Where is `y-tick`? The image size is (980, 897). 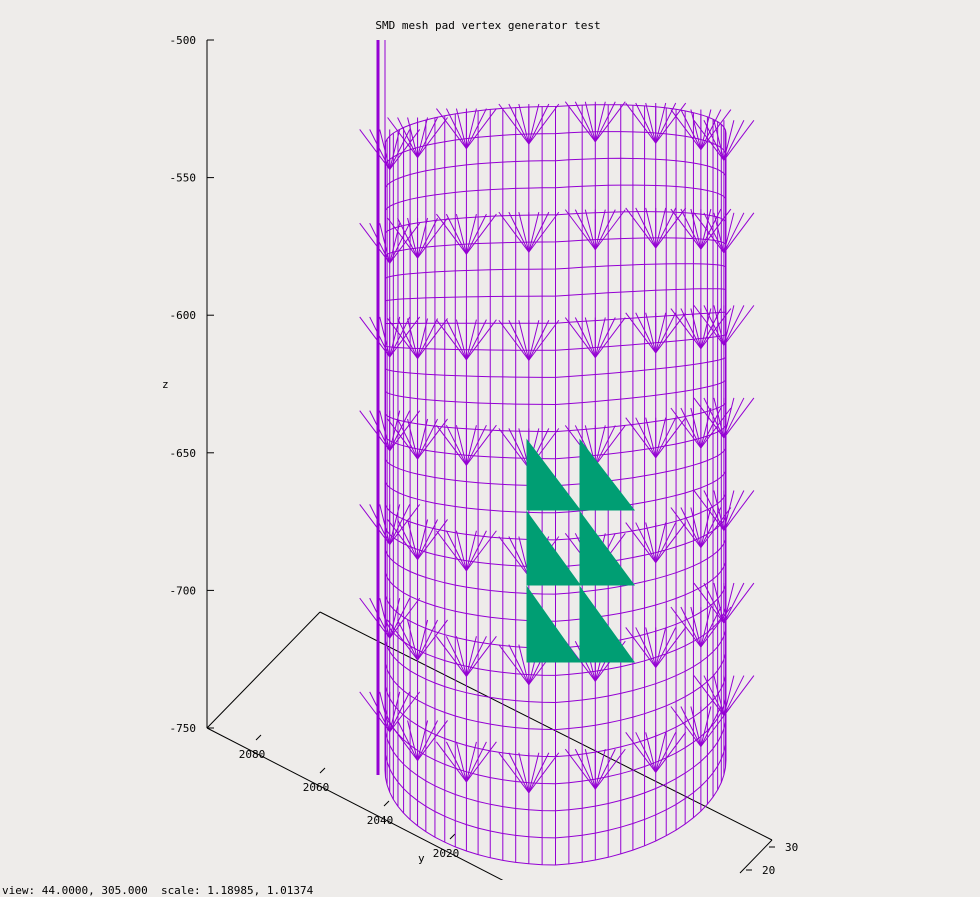
y-tick is located at coordinates (258, 737).